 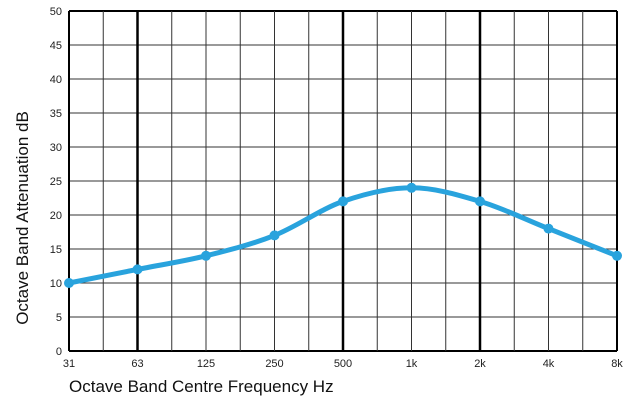 I want to click on x-tick-label-250: 250, so click(x=274, y=364).